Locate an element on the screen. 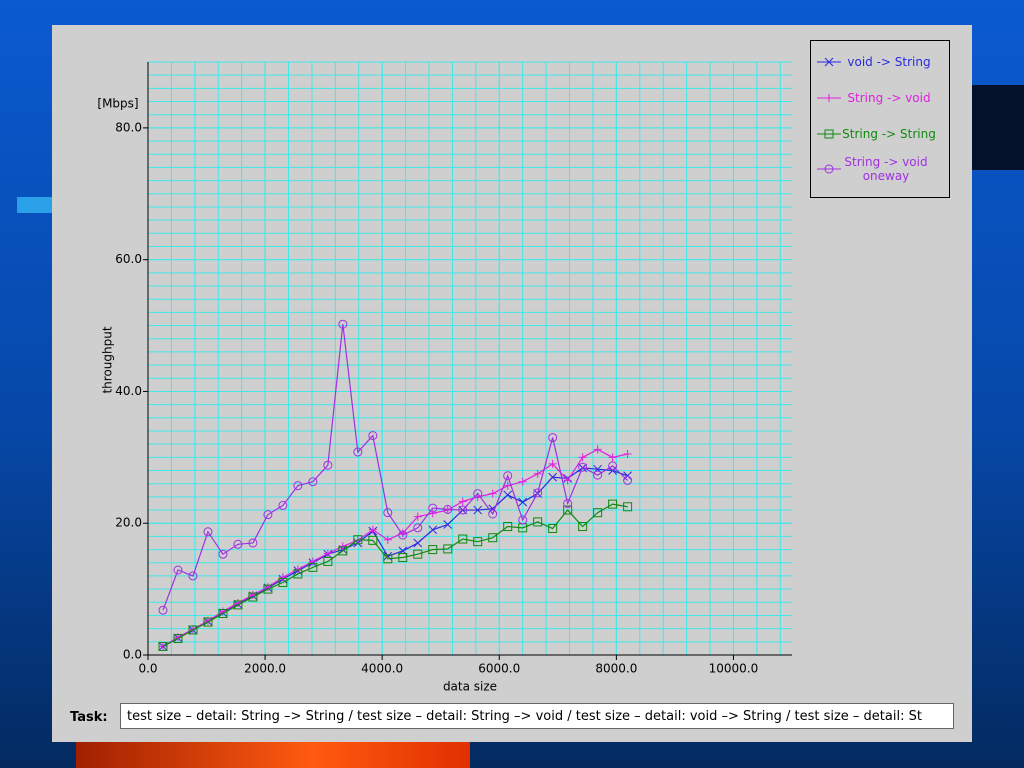 The width and height of the screenshot is (1024, 768). legend-entry: String -> void is located at coordinates (877, 98).